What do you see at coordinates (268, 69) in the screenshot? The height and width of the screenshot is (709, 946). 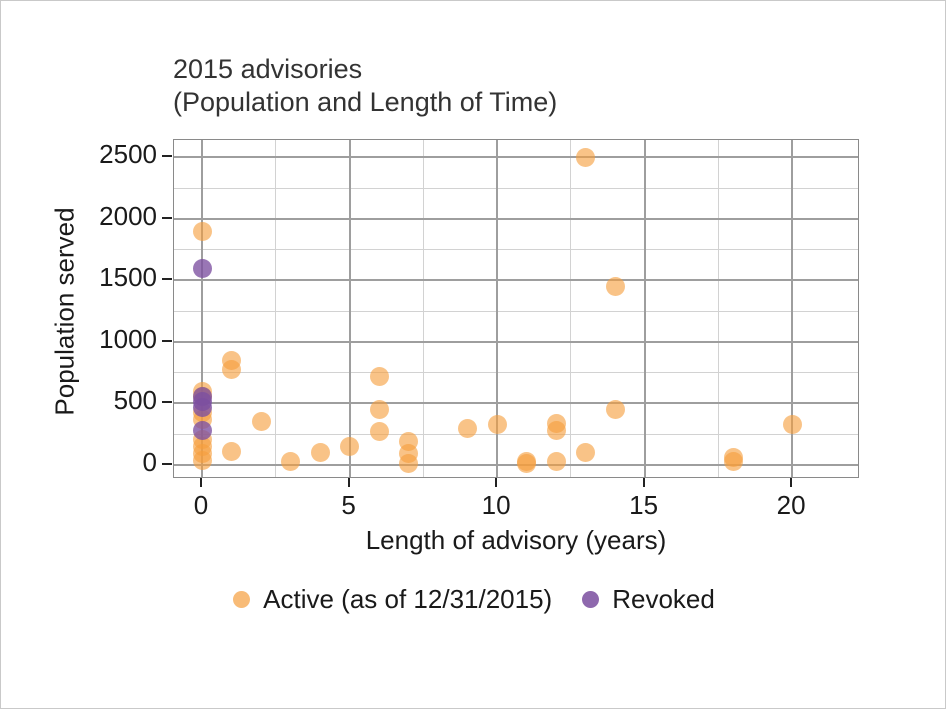 I see `chart-title-line1: 2015 advisories` at bounding box center [268, 69].